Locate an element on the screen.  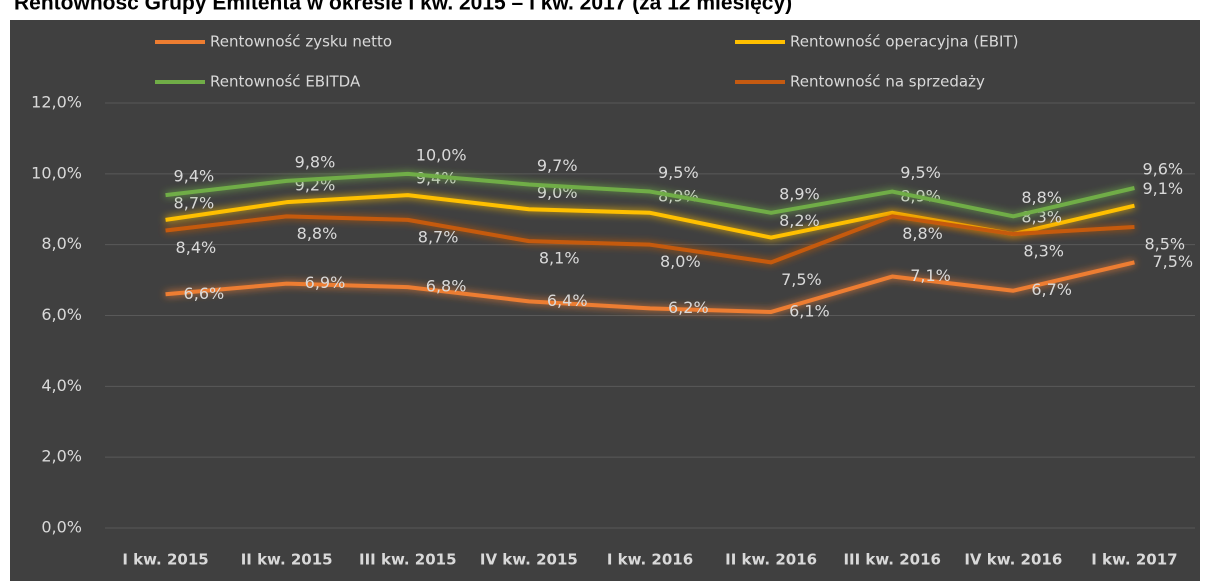
data-label: 6,4% is located at coordinates (567, 300).